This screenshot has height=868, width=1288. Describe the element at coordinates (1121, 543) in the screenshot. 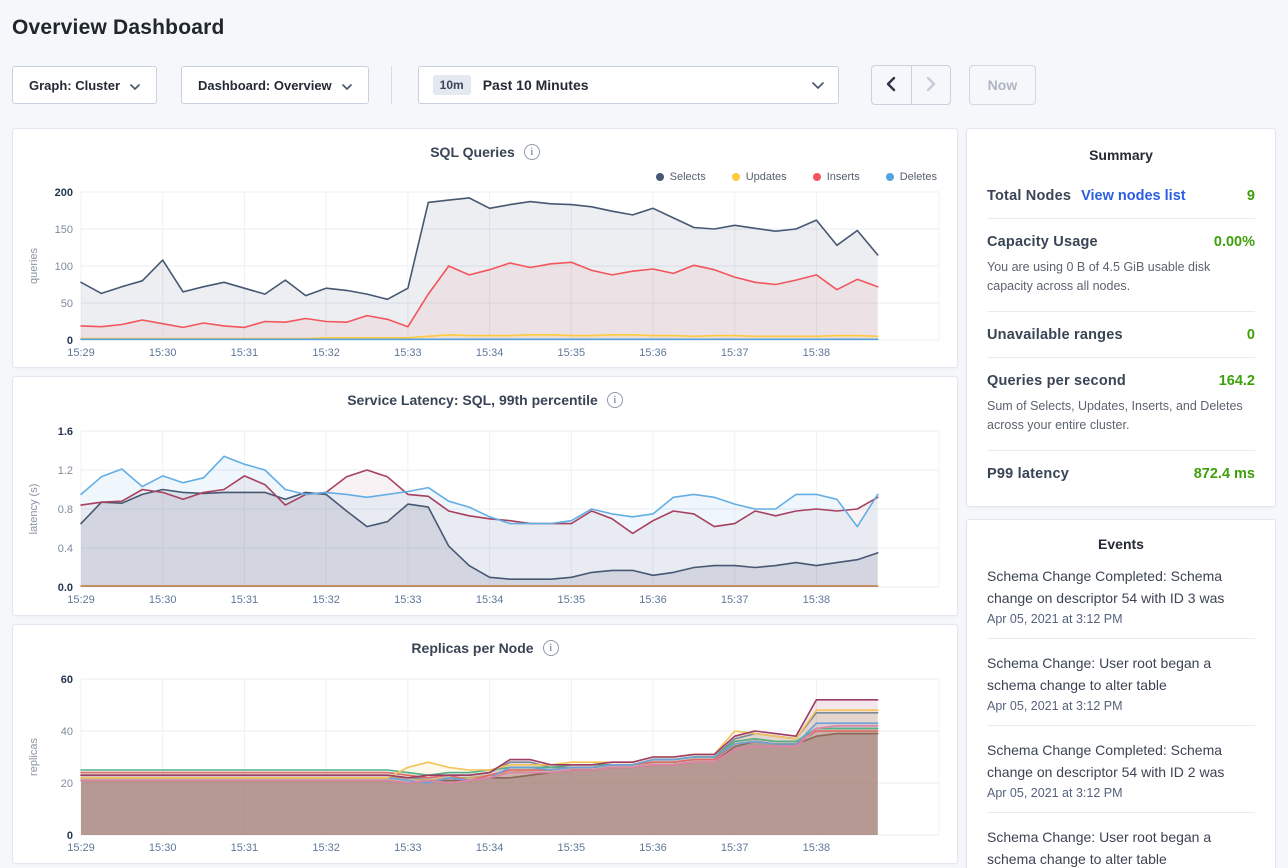

I see `events-title: Events` at that location.